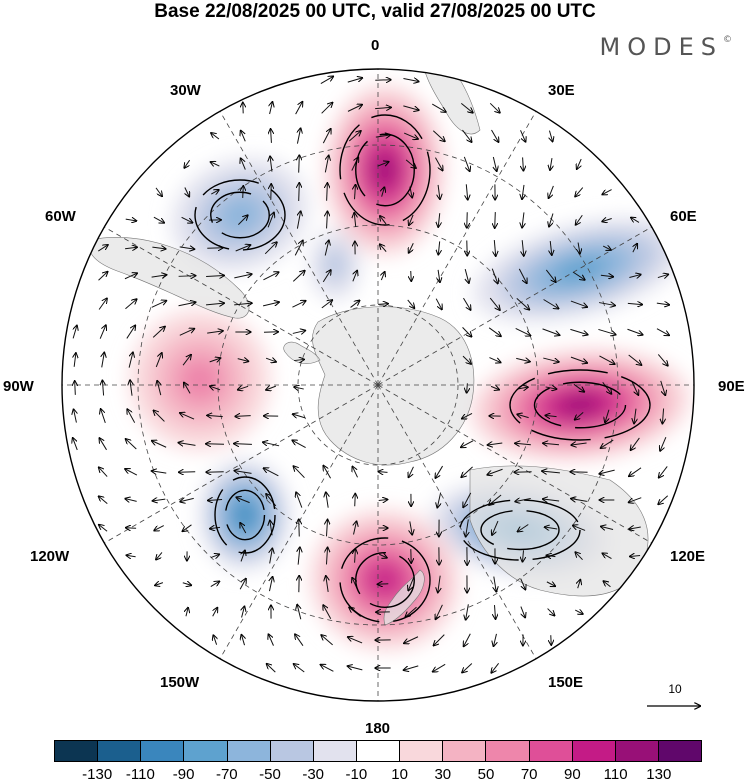 The image size is (750, 783). What do you see at coordinates (561, 90) in the screenshot?
I see `lon-label-30e: 30E` at bounding box center [561, 90].